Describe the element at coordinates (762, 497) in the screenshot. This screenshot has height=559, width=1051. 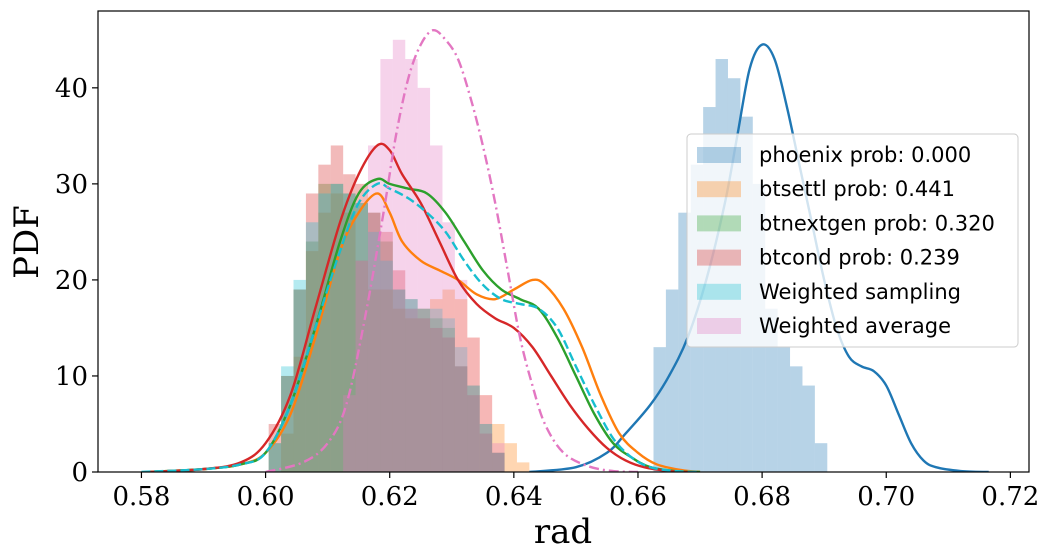
I see `x-tick-label: 0.68` at that location.